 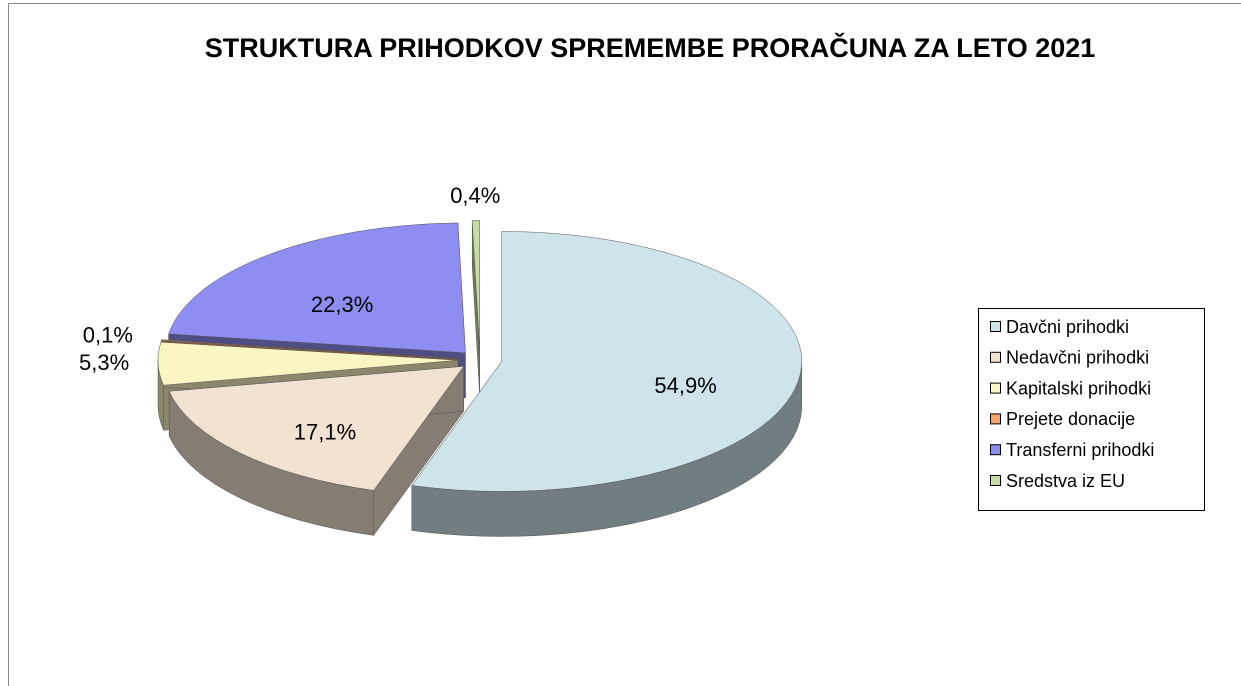 What do you see at coordinates (685, 385) in the screenshot?
I see `data-label: 54,9%` at bounding box center [685, 385].